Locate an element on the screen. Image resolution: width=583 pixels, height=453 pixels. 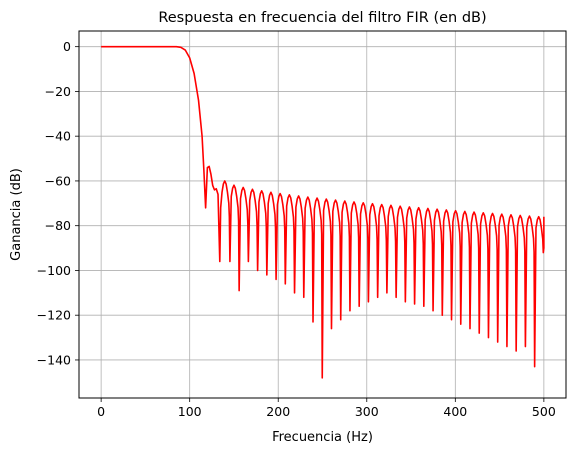
y-axis-label: Ganancia (dB) is located at coordinates (16, 214).